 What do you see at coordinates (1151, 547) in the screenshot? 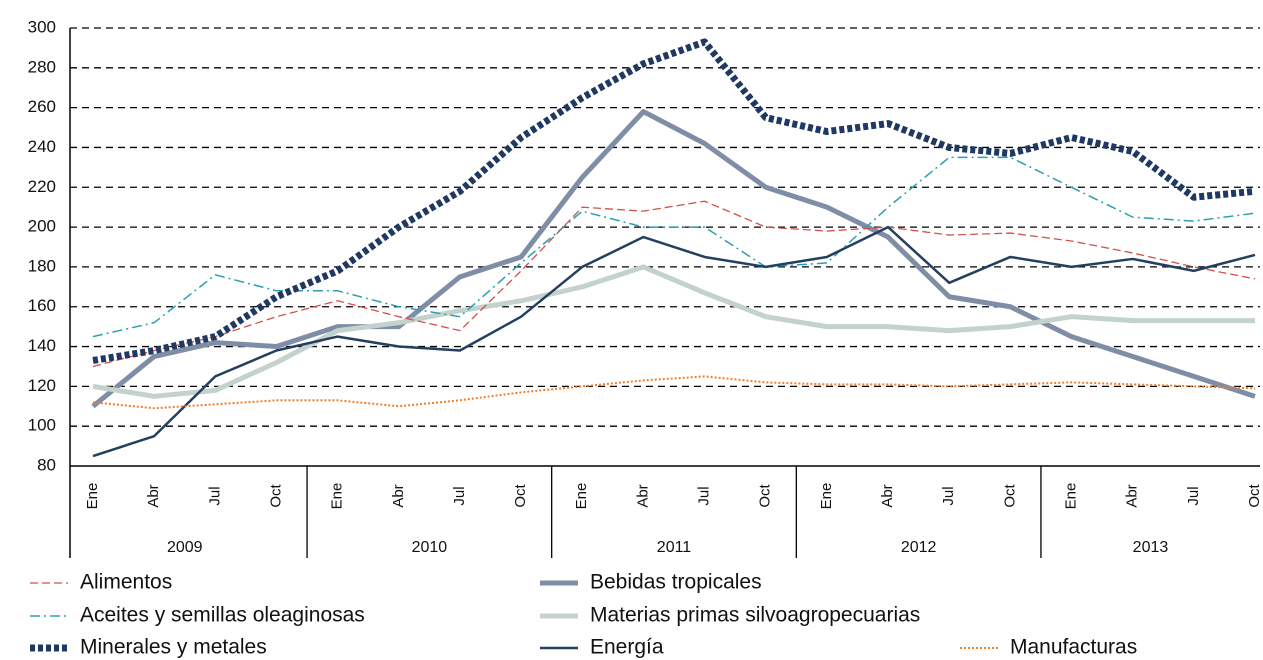
I see `year-label: 2013` at bounding box center [1151, 547].